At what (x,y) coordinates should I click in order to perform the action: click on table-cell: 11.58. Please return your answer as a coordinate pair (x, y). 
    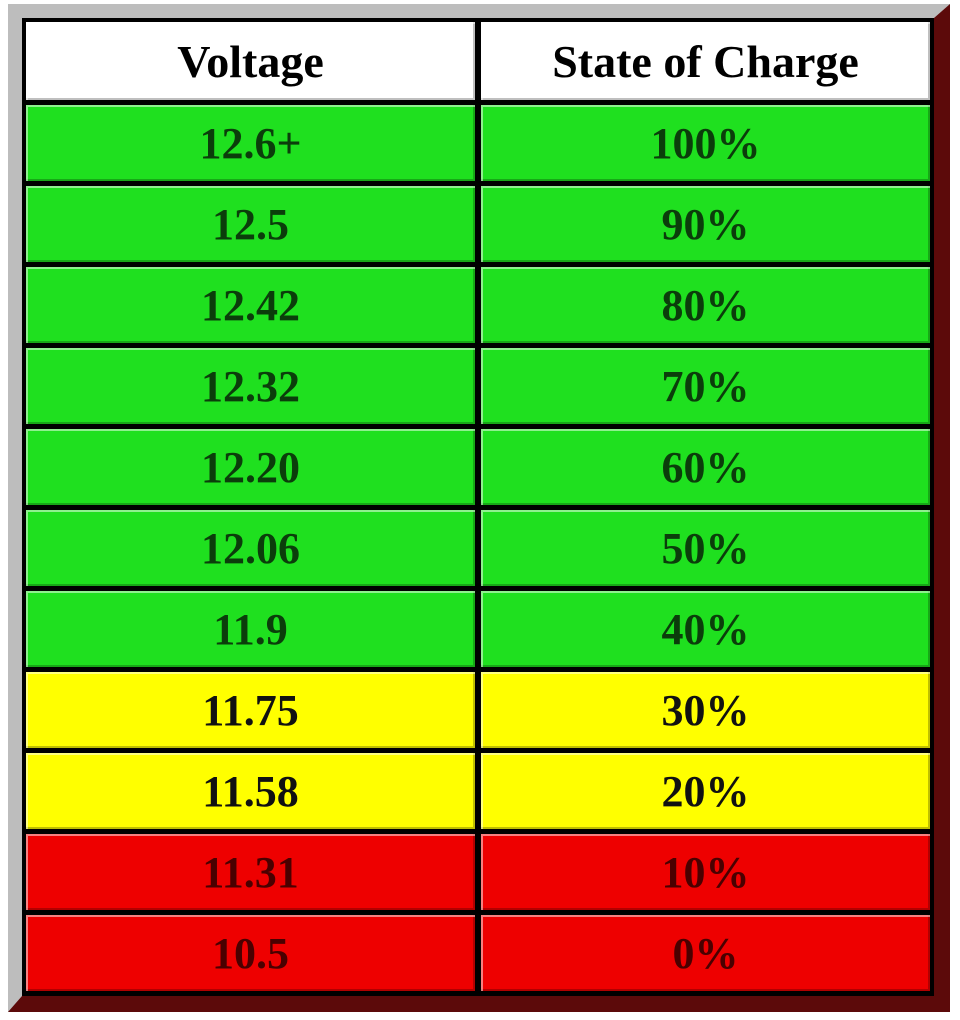
    Looking at the image, I should click on (250, 791).